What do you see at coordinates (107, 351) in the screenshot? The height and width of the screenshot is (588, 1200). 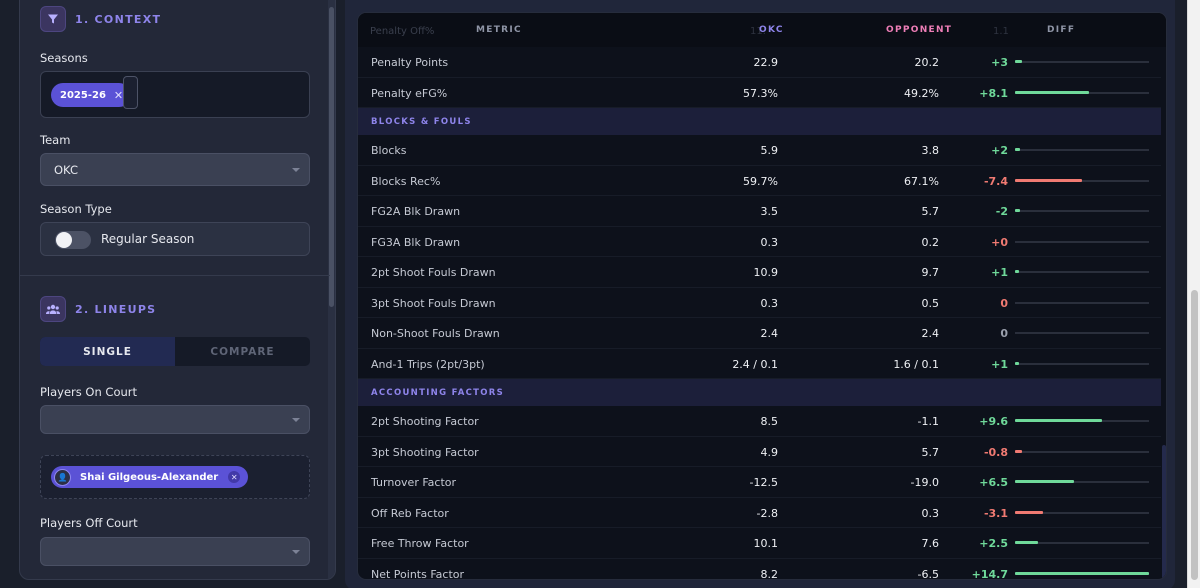 I see `single-mode-button: SINGLE` at bounding box center [107, 351].